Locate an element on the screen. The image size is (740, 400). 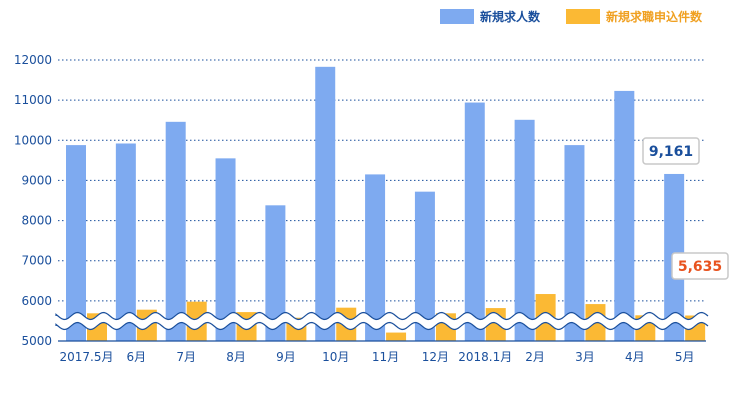
x-tick-label: 4月 is located at coordinates (635, 357).